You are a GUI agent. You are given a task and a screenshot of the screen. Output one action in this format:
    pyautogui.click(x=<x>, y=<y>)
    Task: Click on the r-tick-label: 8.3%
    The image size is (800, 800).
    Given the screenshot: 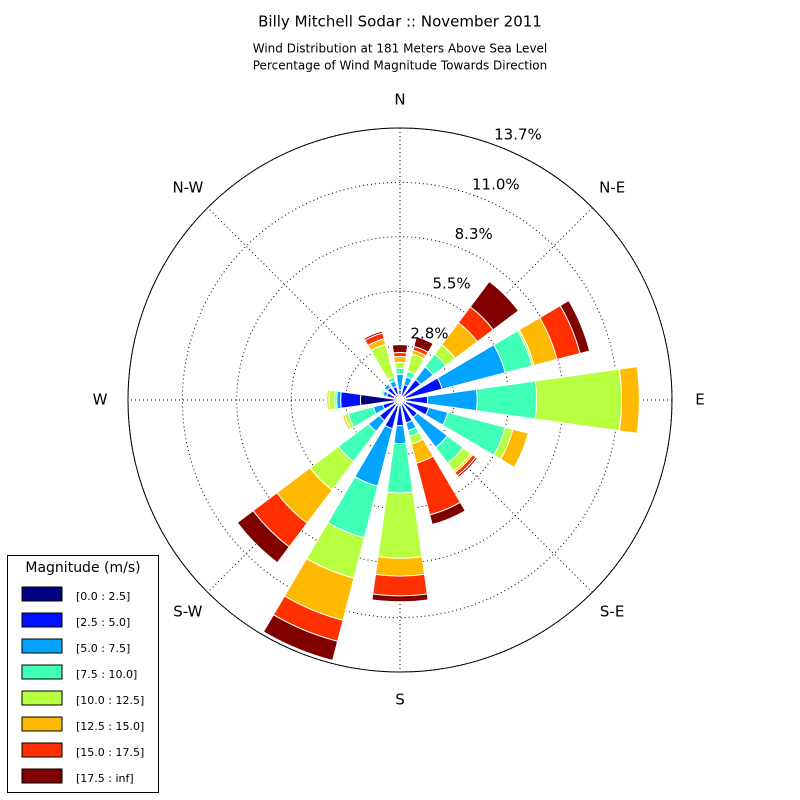 What is the action you would take?
    pyautogui.click(x=474, y=234)
    